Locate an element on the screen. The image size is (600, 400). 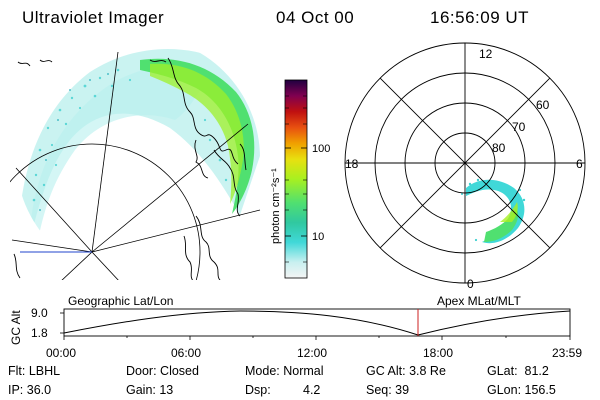
info-mode: Mode: Normal is located at coordinates (284, 371).